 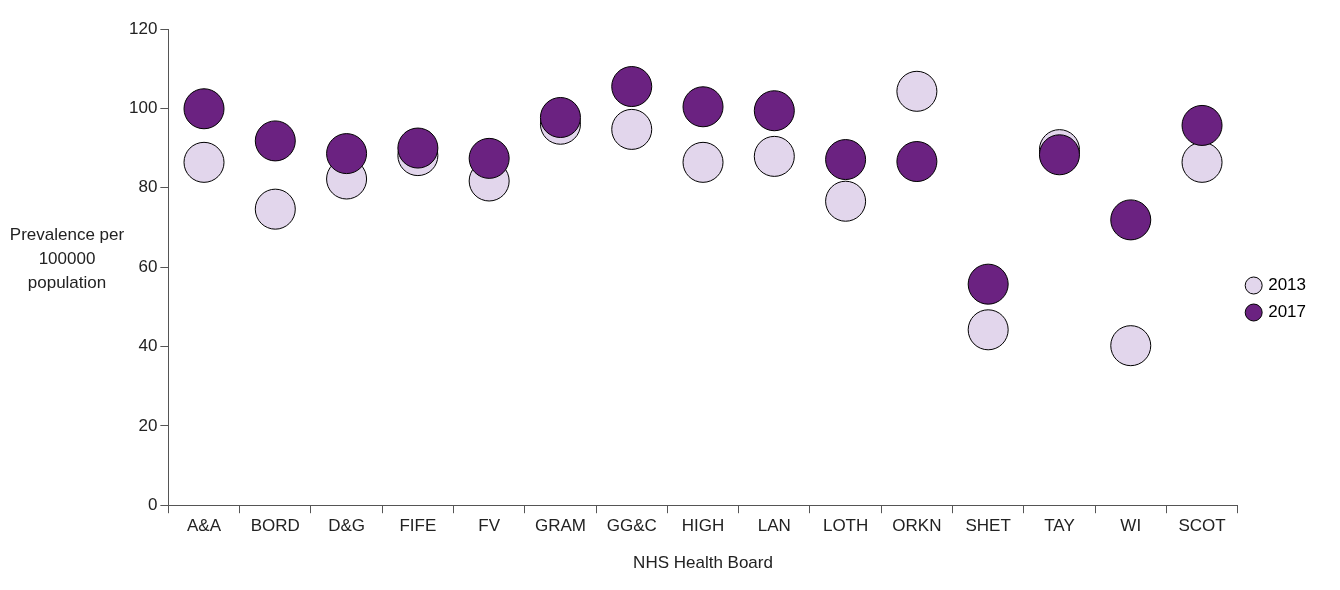 I want to click on x-tick-label: LAN, so click(x=774, y=526).